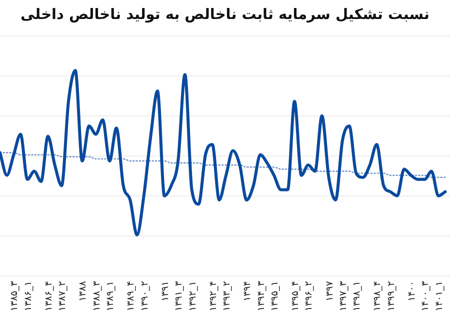 This screenshot has height=320, width=450. I want to click on x-tick-label: ۱۳۸۶_۱, so click(28, 296).